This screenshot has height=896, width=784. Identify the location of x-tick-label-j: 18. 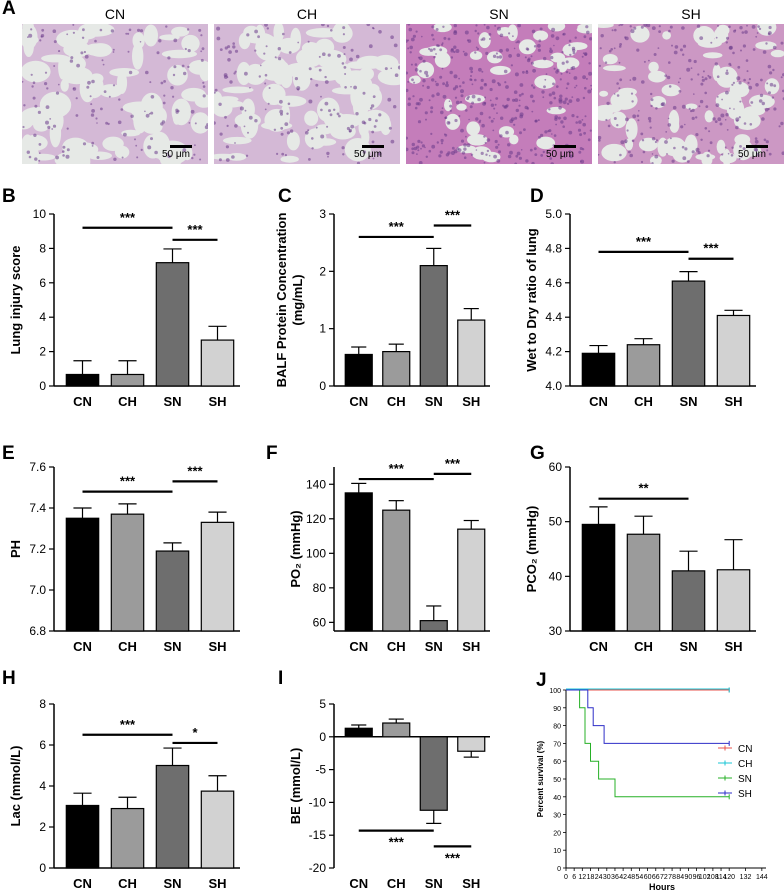
(591, 877).